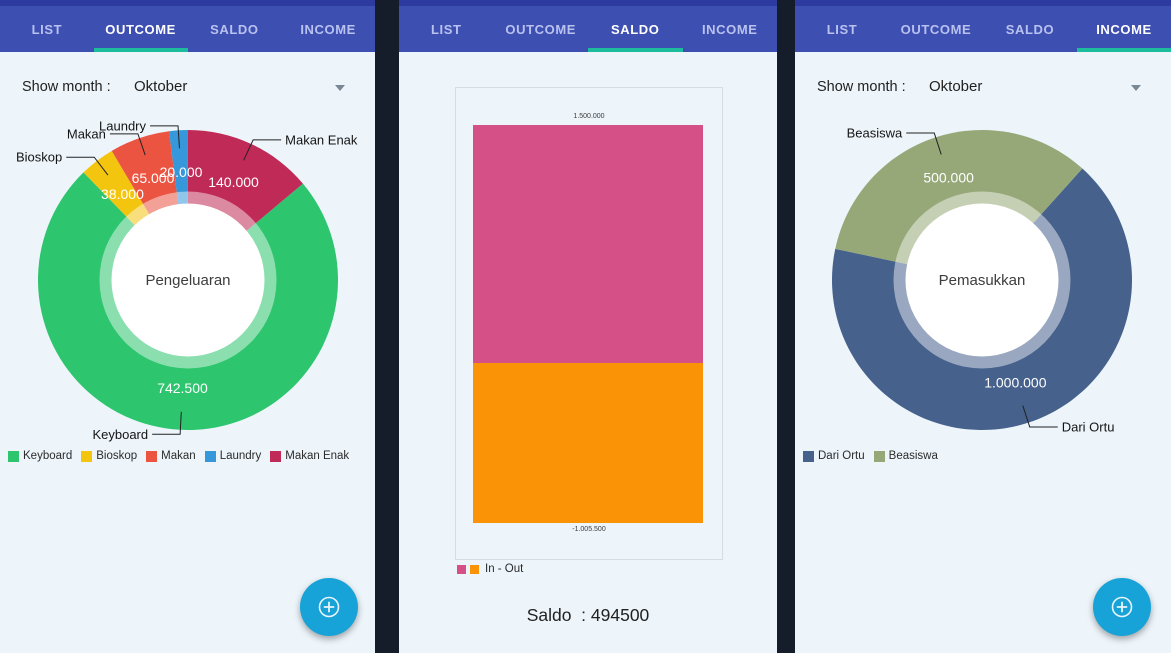  What do you see at coordinates (948, 177) in the screenshot?
I see `slice-value-label: 500.000` at bounding box center [948, 177].